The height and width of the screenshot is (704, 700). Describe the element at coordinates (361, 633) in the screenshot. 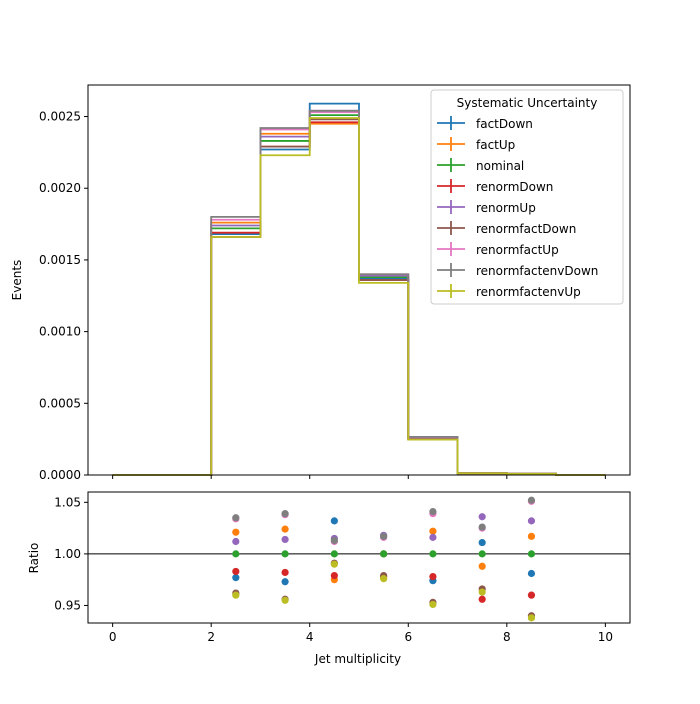

I see `ratio-x-ticks: 0 2 4 6 8 10` at that location.